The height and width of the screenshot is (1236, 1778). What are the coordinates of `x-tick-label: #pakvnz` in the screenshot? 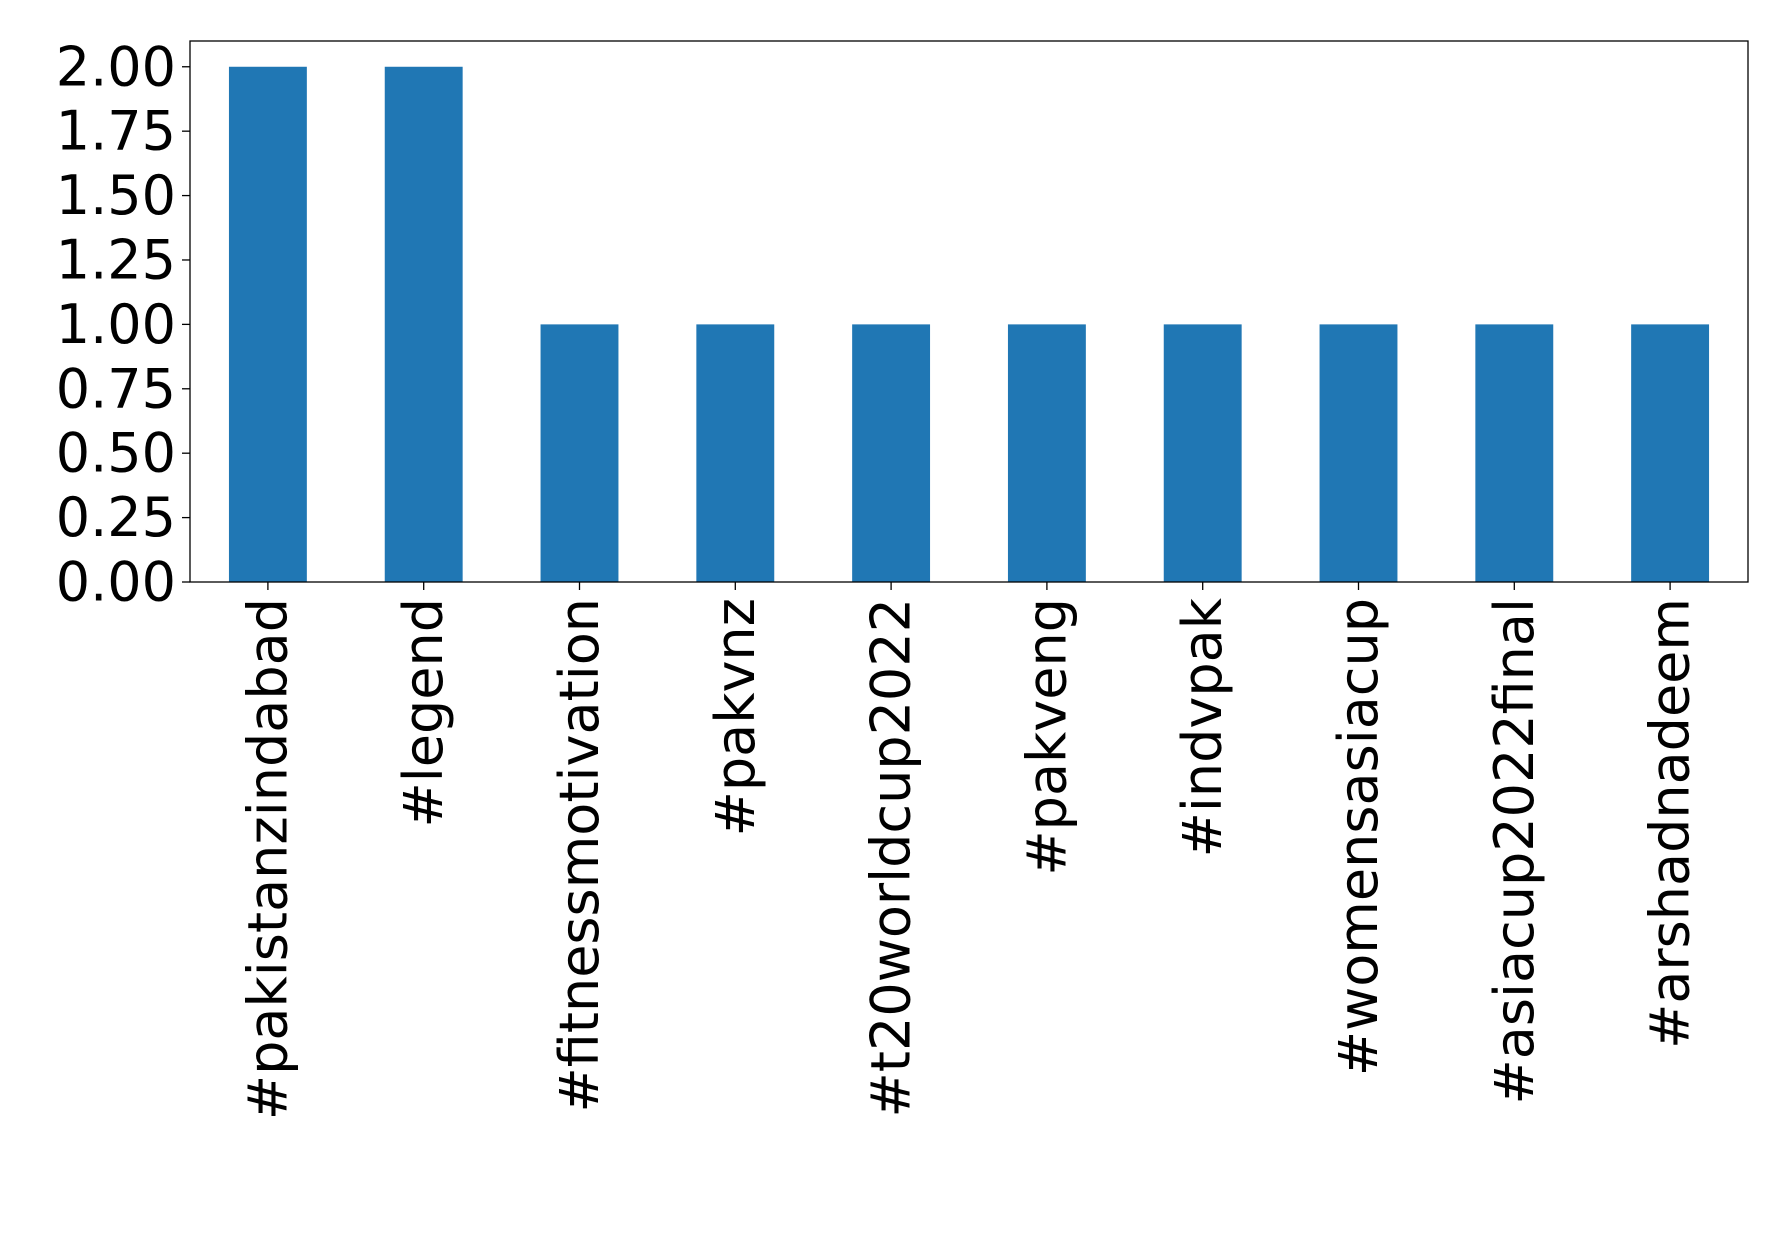 It's located at (735, 717).